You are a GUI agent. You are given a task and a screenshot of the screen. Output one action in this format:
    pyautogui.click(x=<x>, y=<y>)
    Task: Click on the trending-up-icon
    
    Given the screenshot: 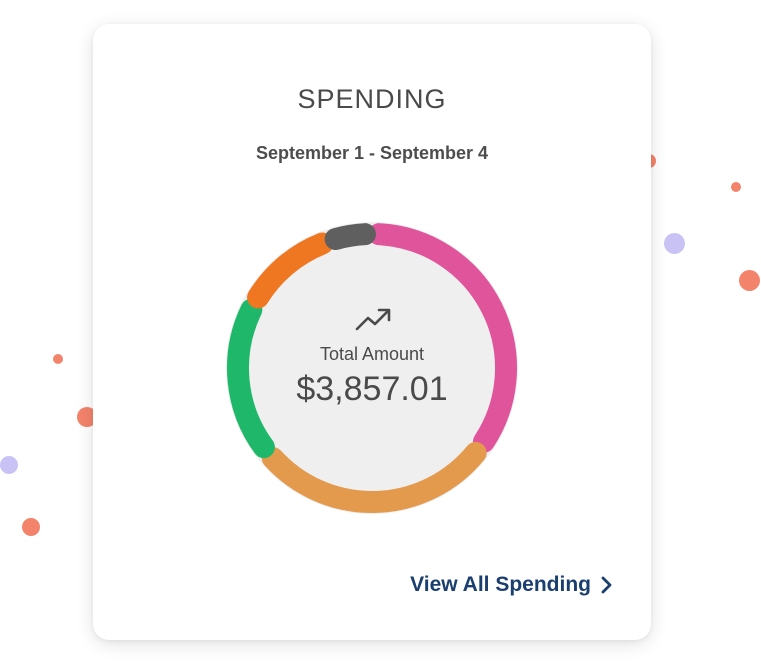 What is the action you would take?
    pyautogui.click(x=373, y=319)
    